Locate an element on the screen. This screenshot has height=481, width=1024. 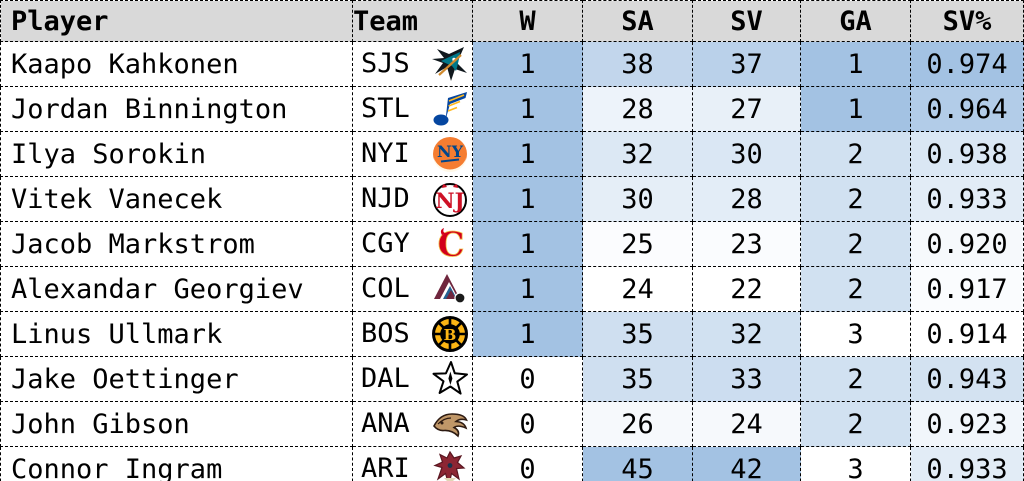
sv-stat-cell: 27 is located at coordinates (746, 109).